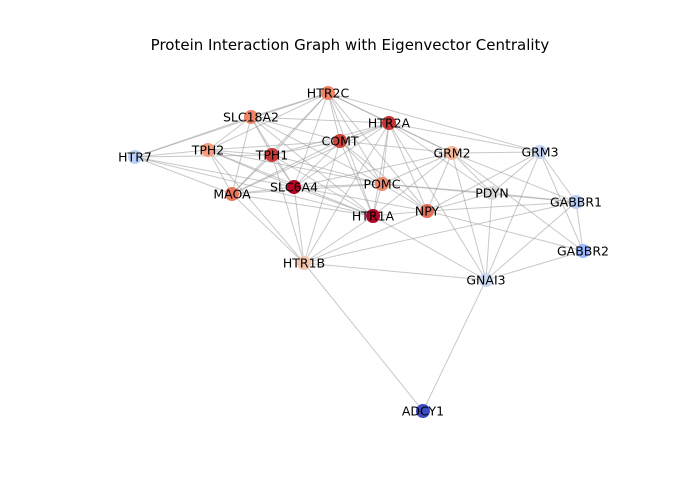 This screenshot has height=500, width=700. I want to click on edge-pdyn-gnai3, so click(489, 236).